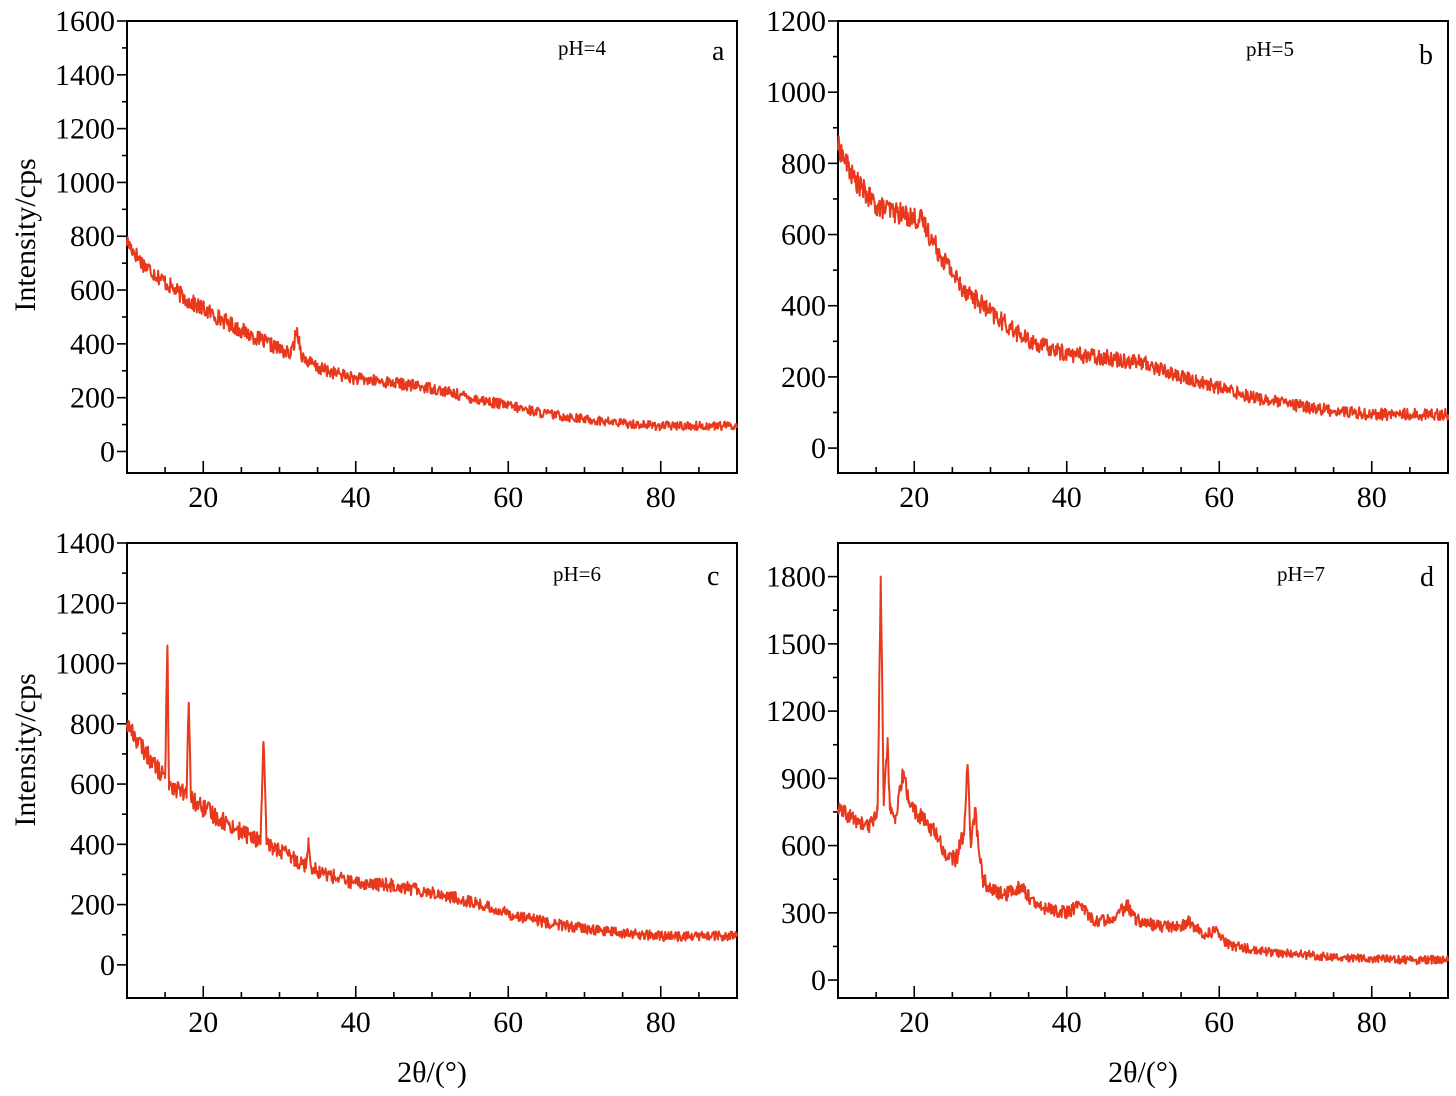 Image resolution: width=1456 pixels, height=1096 pixels. Describe the element at coordinates (432, 1072) in the screenshot. I see `xlabel-c: 2θ/(°)` at that location.